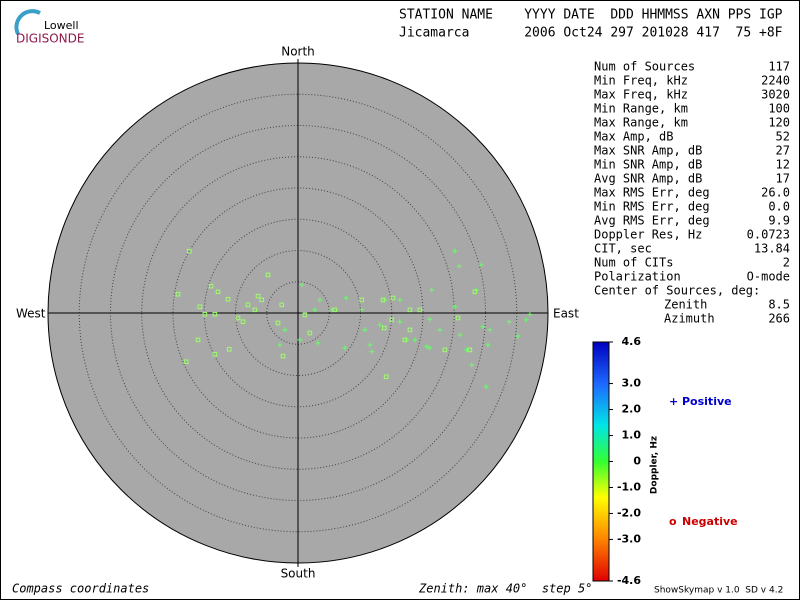  What do you see at coordinates (779, 305) in the screenshot?
I see `stat-value: 8.5` at bounding box center [779, 305].